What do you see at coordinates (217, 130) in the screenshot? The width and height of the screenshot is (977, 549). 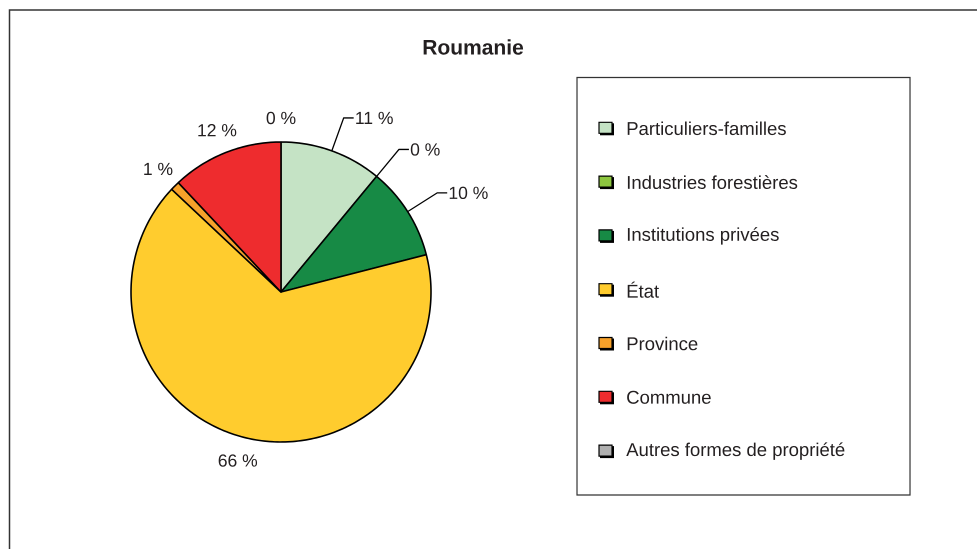 I see `data-label: 12 %` at bounding box center [217, 130].